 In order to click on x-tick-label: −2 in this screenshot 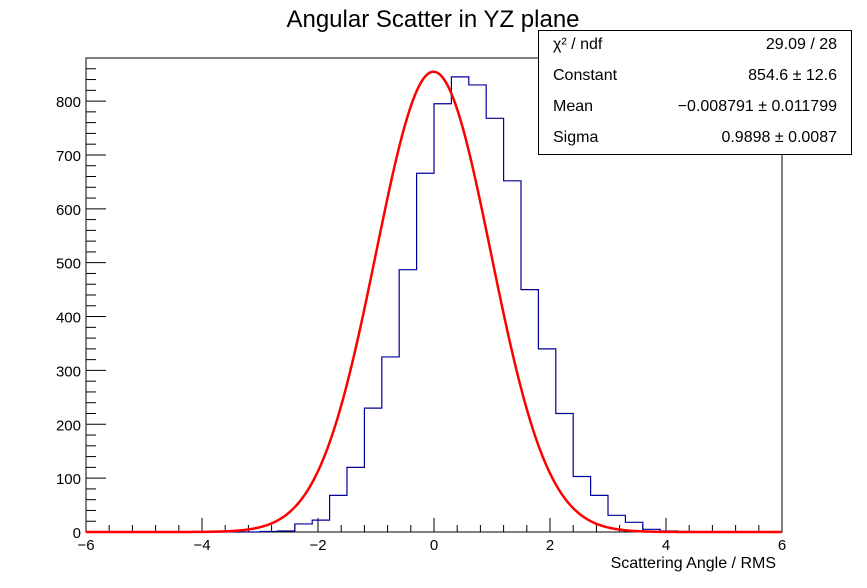, I will do `click(317, 545)`.